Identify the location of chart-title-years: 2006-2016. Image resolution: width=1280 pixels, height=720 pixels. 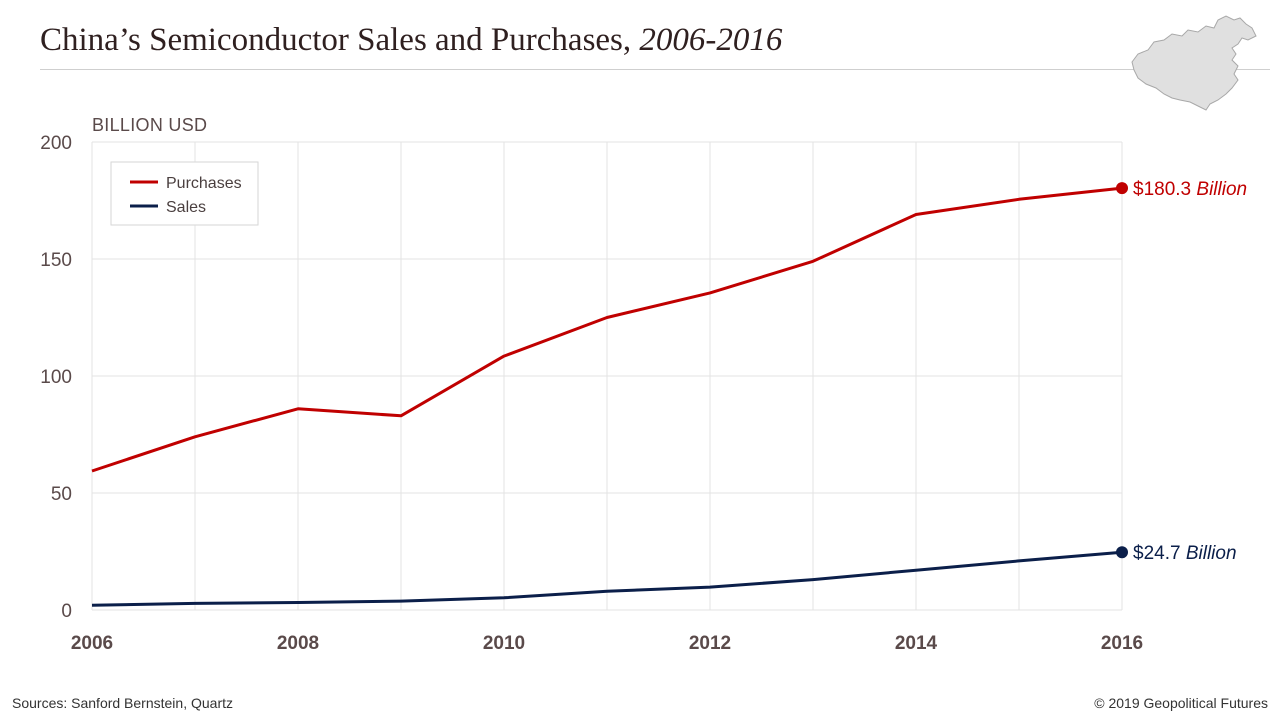
(711, 40).